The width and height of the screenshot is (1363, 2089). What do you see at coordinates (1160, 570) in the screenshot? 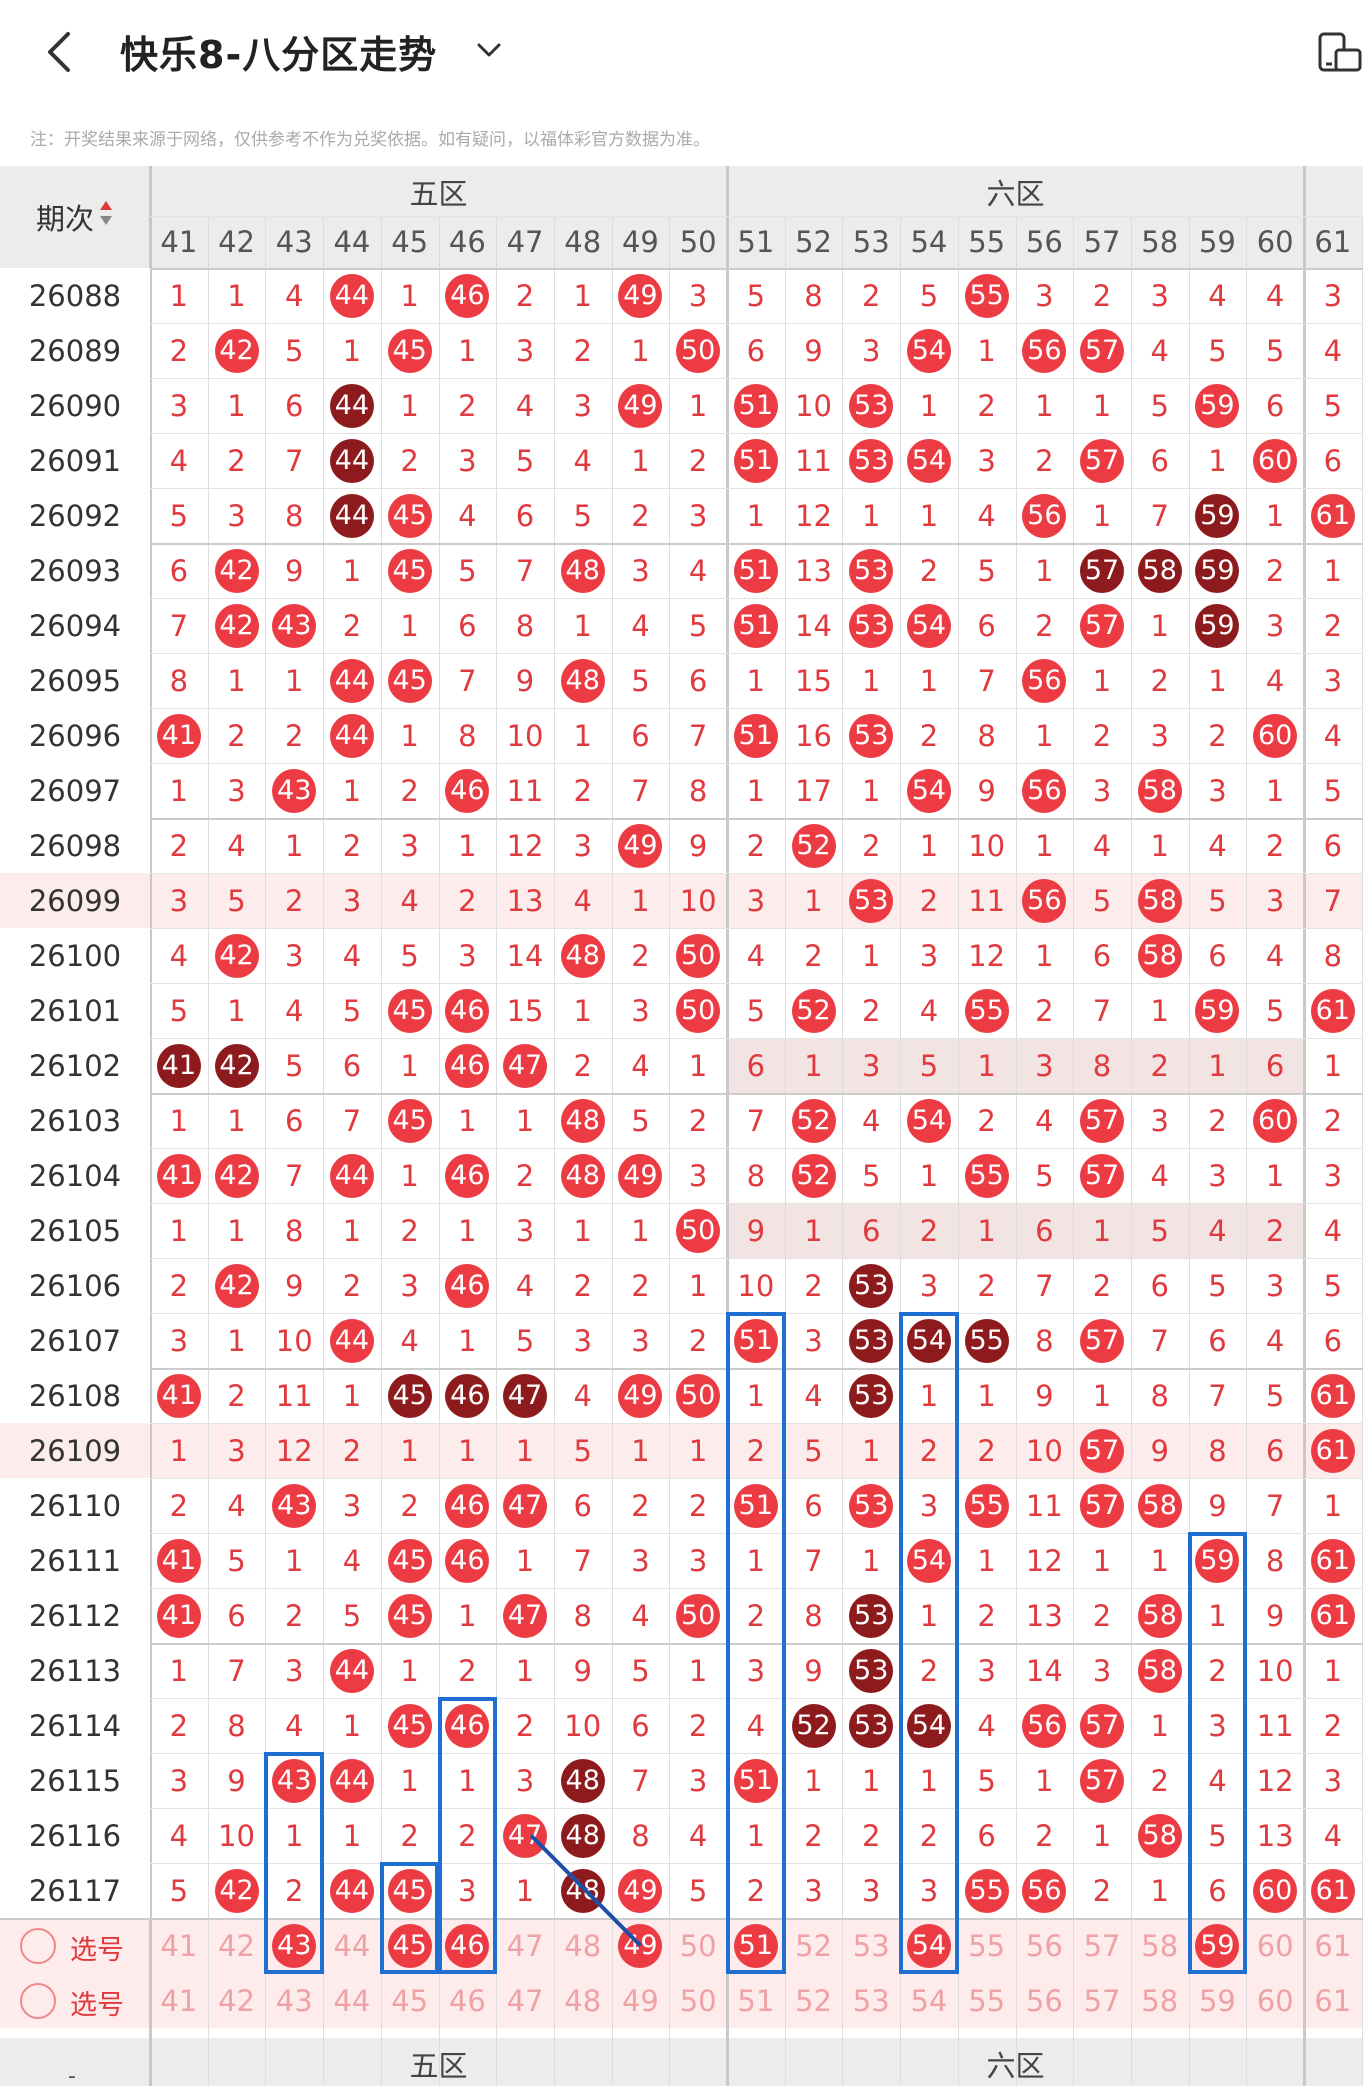
I see `trend-cell: 58` at bounding box center [1160, 570].